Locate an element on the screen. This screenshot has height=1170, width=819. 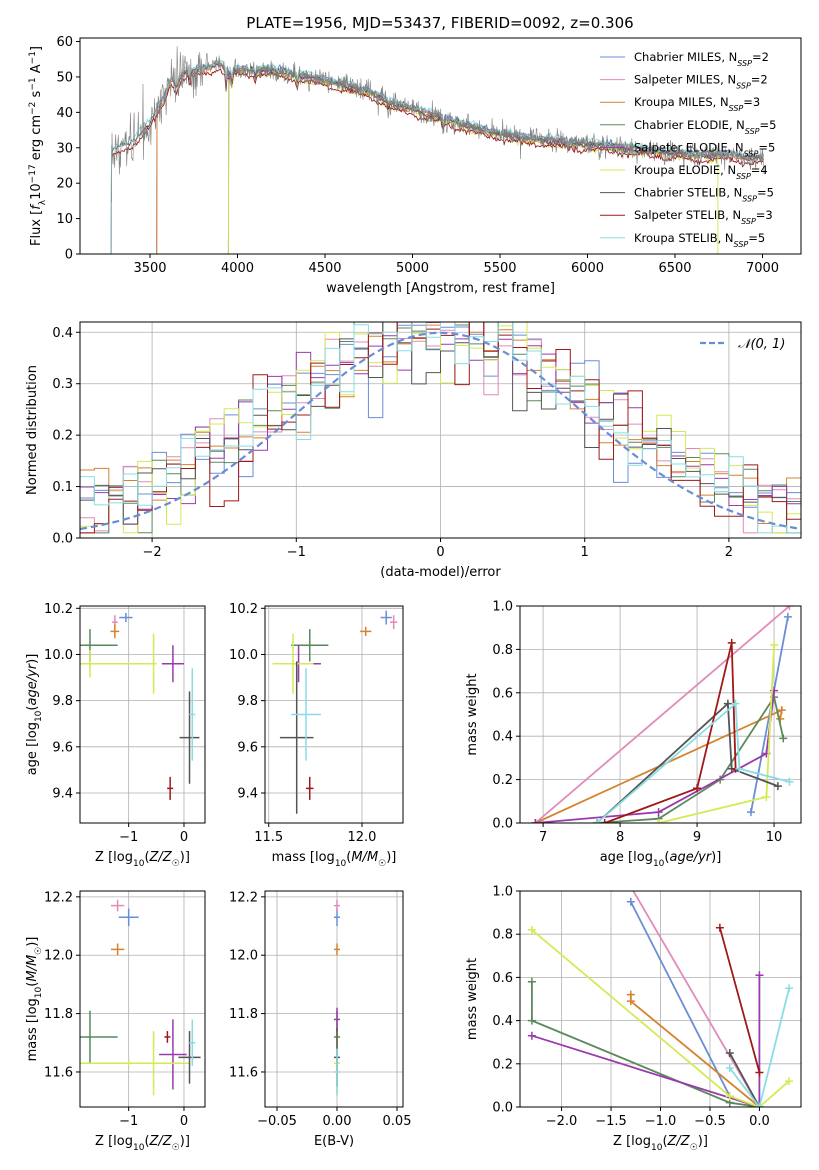
errorbar-point-salpeter_elodie is located at coordinates (173, 1054).